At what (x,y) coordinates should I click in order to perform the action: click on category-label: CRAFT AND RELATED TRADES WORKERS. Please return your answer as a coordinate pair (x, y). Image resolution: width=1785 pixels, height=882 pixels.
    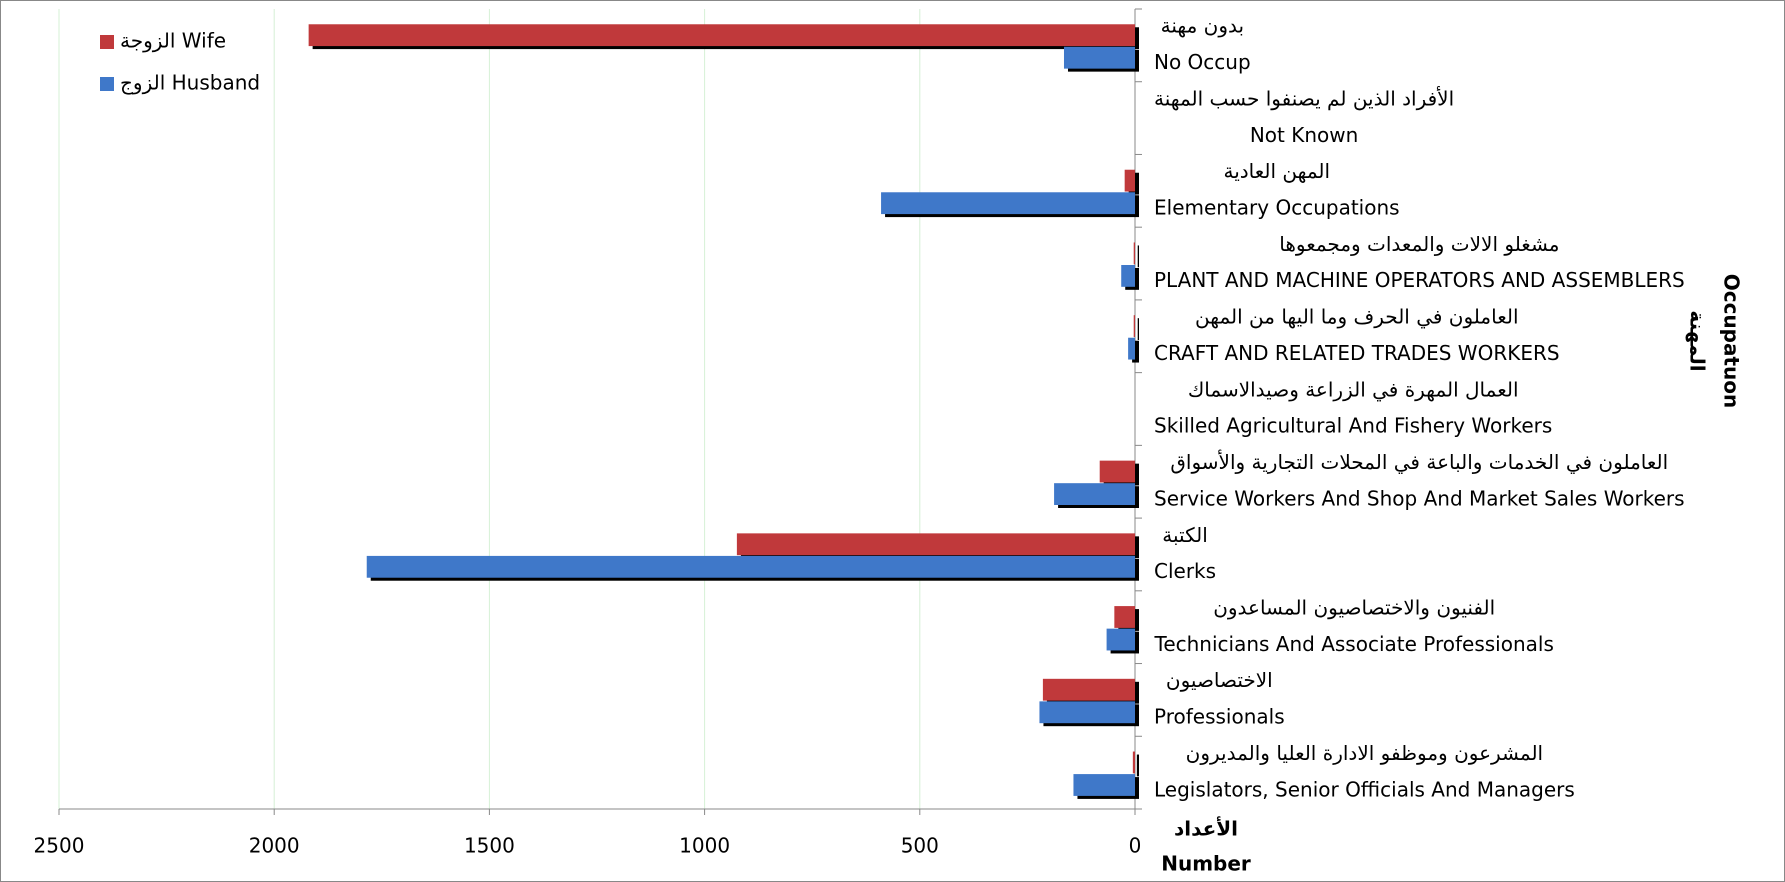
    Looking at the image, I should click on (1357, 353).